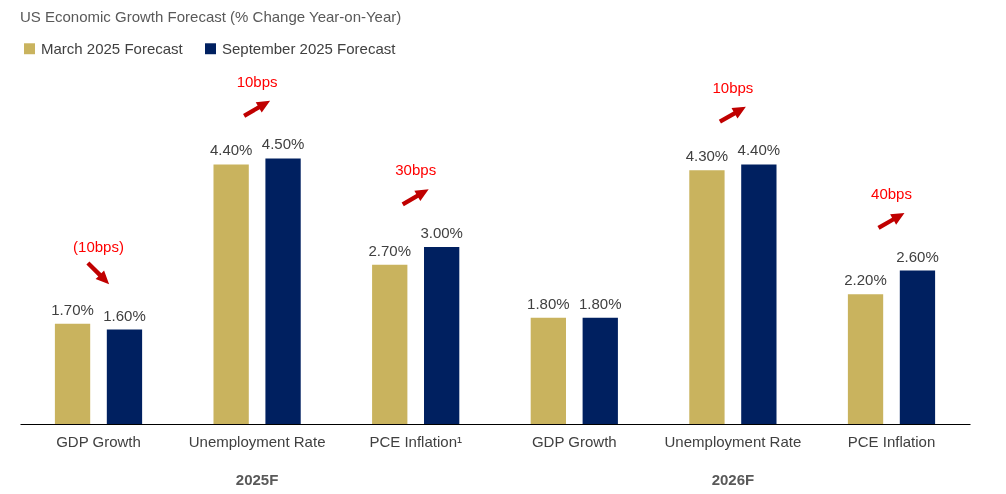  What do you see at coordinates (891, 441) in the screenshot?
I see `x-tick-label: PCE Inflation` at bounding box center [891, 441].